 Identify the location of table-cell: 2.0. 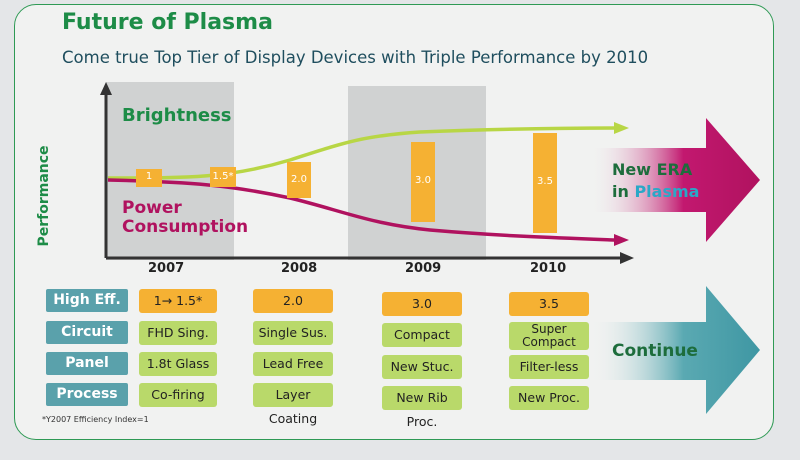
(293, 301).